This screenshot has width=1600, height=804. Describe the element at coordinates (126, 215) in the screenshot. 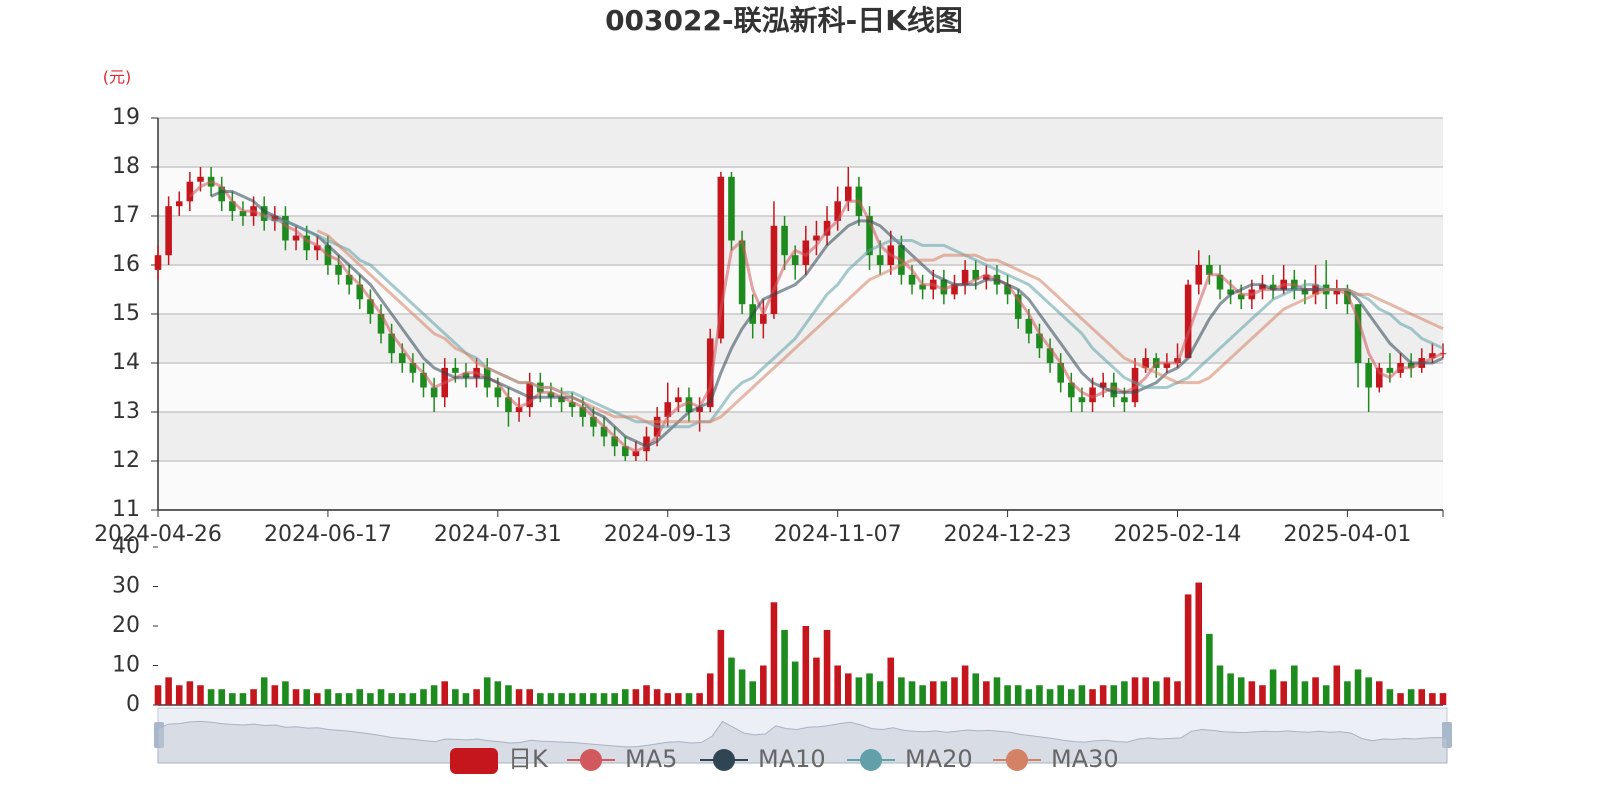

I see `y-tick-label: 17` at that location.